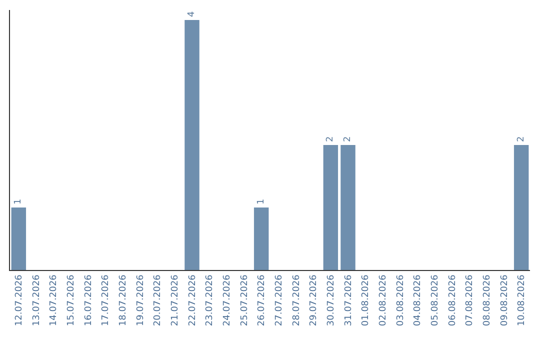 The width and height of the screenshot is (540, 340). Describe the element at coordinates (314, 300) in the screenshot. I see `x-tick-label: 29.07.2026` at that location.